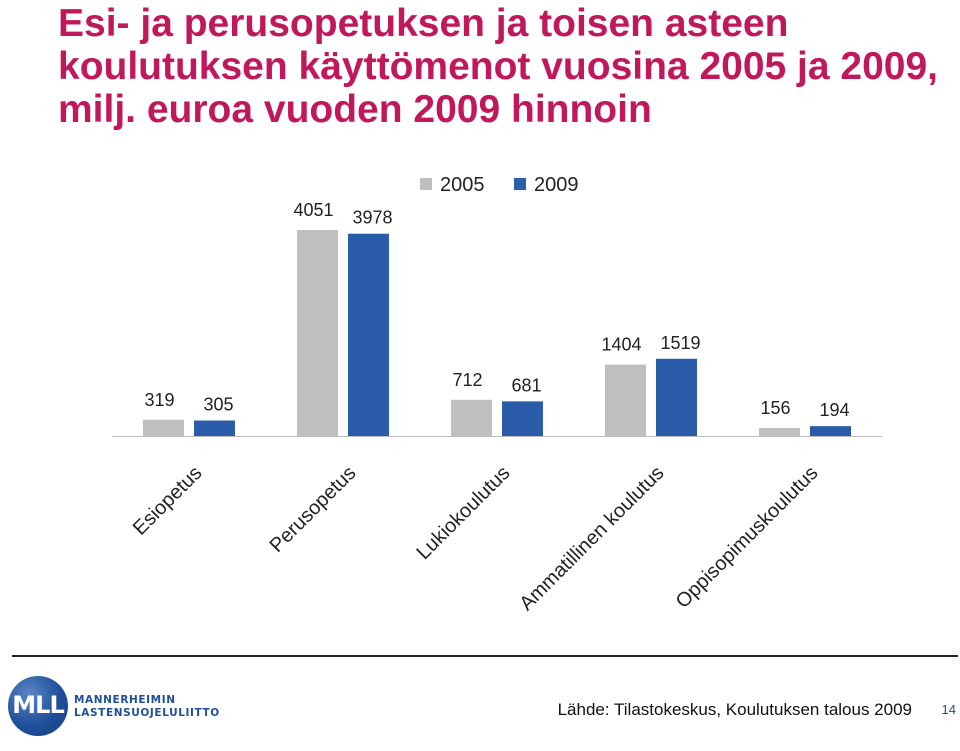 The width and height of the screenshot is (960, 751). Describe the element at coordinates (485, 656) in the screenshot. I see `footer-divider` at that location.